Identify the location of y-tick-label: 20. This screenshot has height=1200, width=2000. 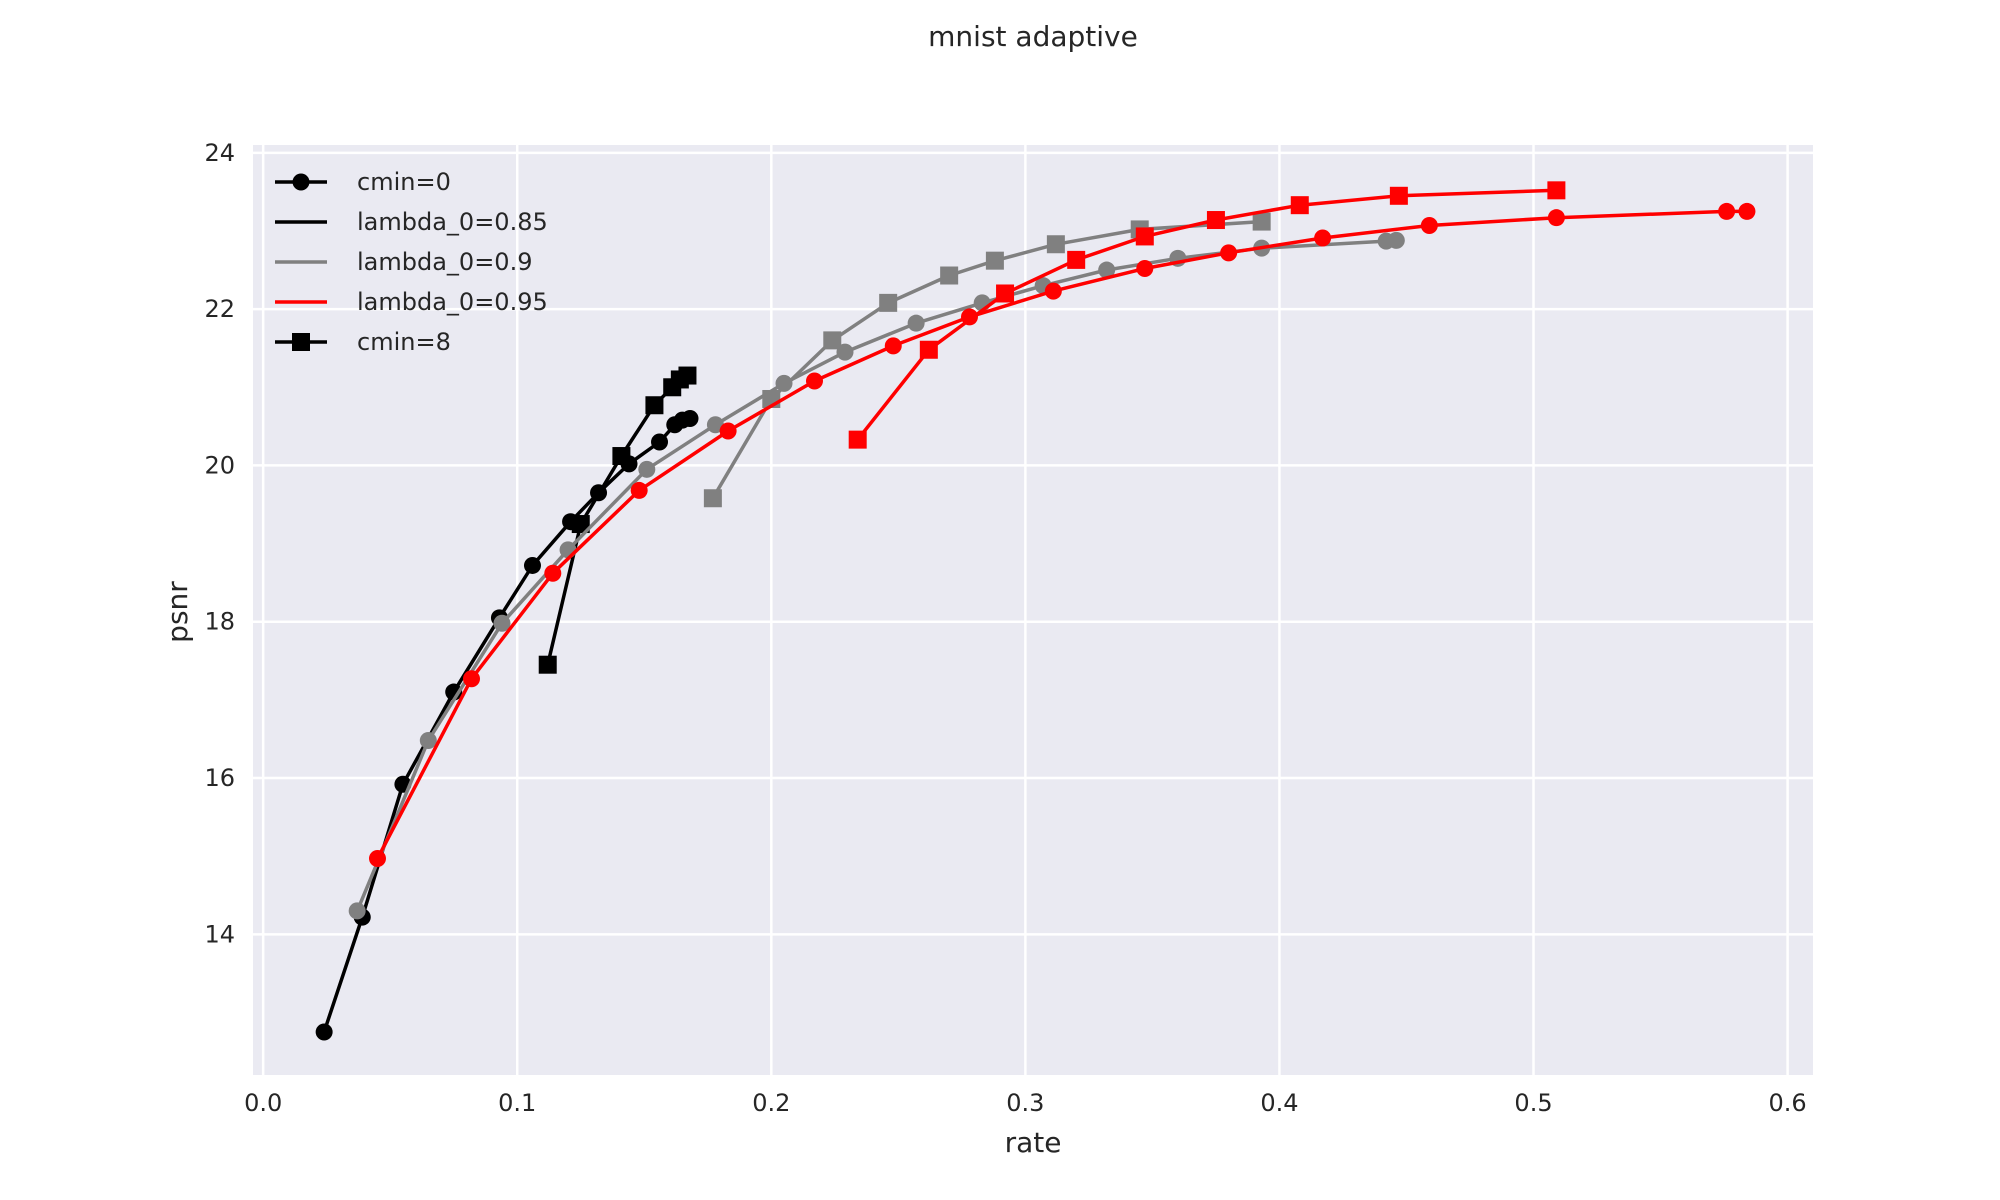
(219, 465).